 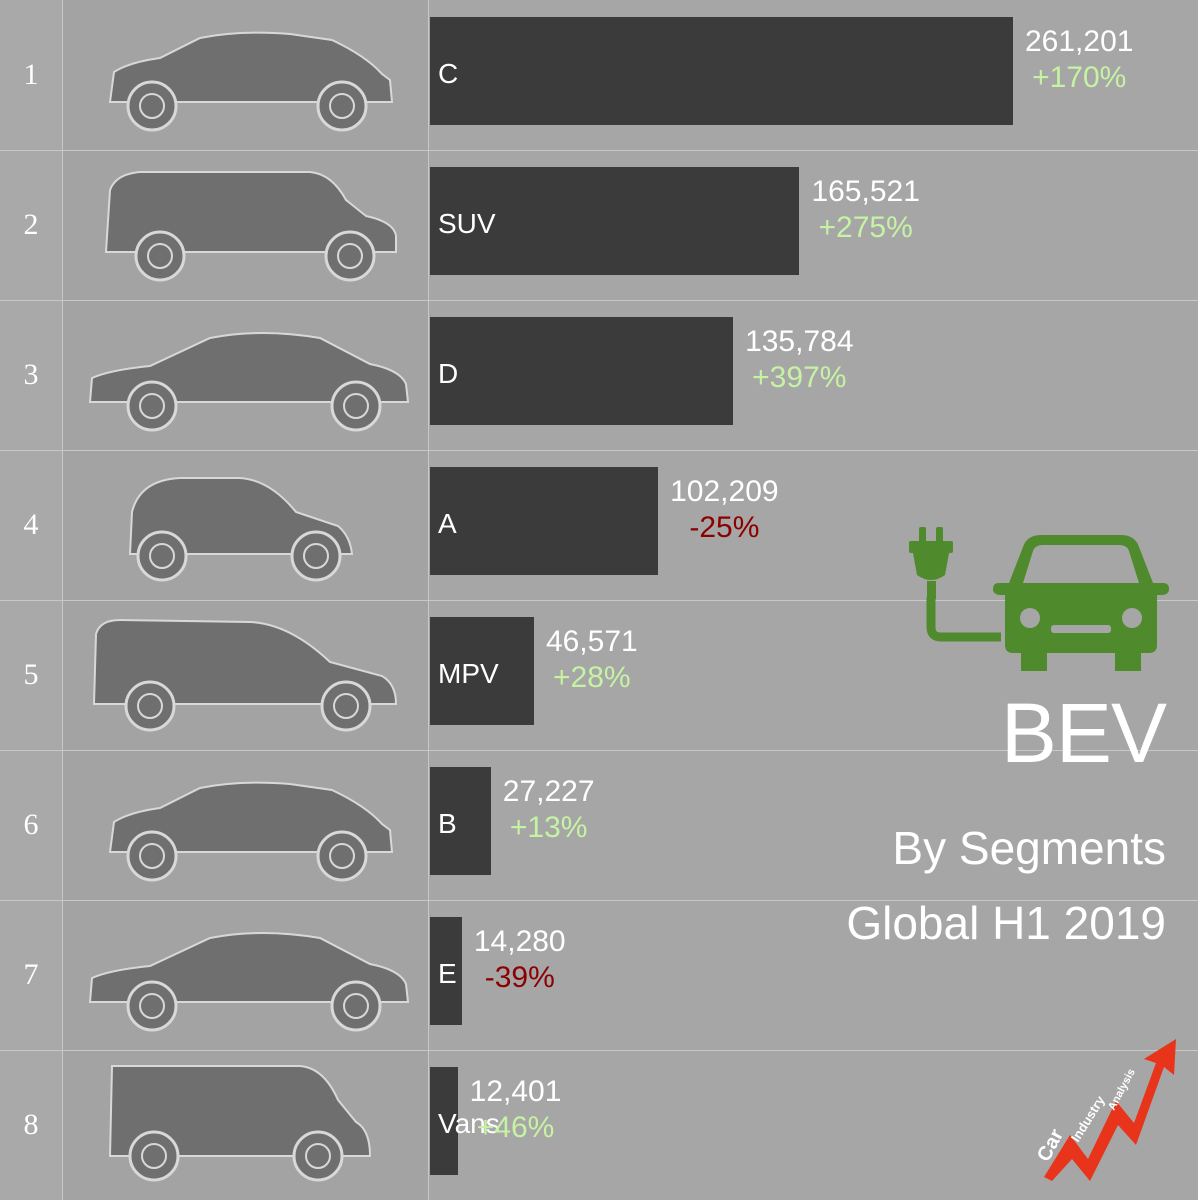 I want to click on value-label-group: 102,209 -25%, so click(x=724, y=510).